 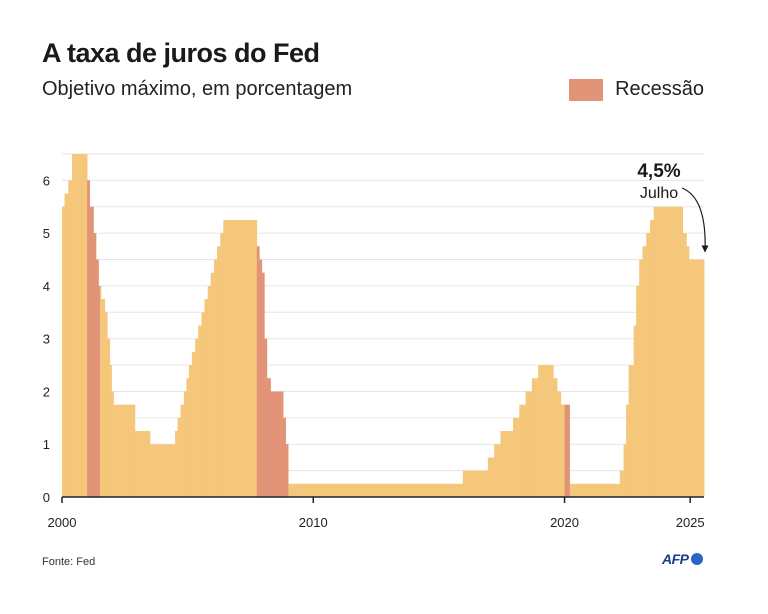 I want to click on y-tick-label: 5, so click(x=46, y=233).